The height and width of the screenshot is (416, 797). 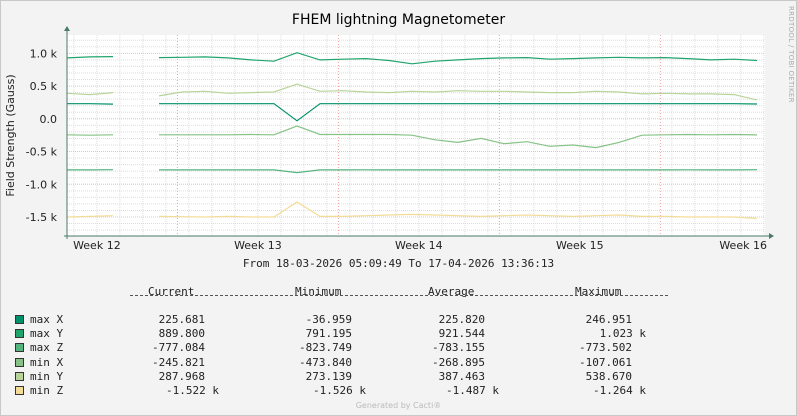 I want to click on legend-minimum-value: -36.959, so click(x=328, y=319).